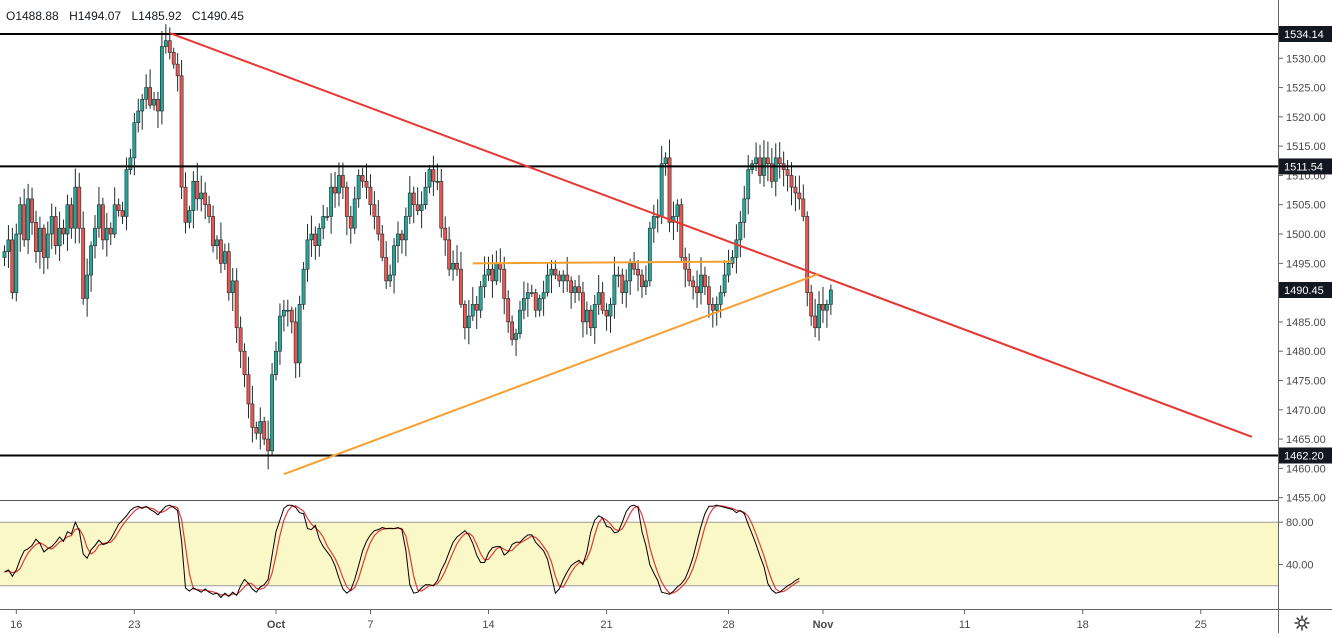 The height and width of the screenshot is (638, 1332). I want to click on stochastic-tick-label: 80.00, so click(1300, 523).